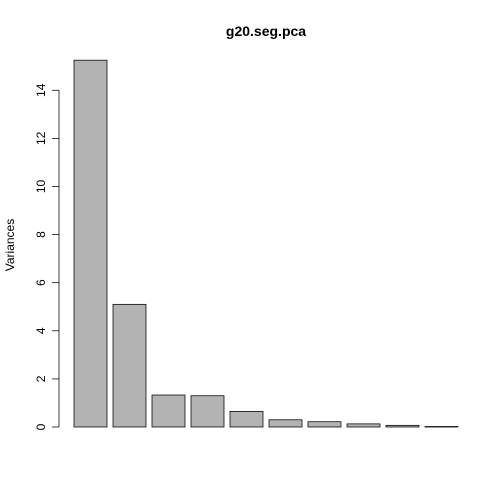 This screenshot has width=504, height=504. What do you see at coordinates (266, 31) in the screenshot?
I see `chart-title: g20.seg.pca` at bounding box center [266, 31].